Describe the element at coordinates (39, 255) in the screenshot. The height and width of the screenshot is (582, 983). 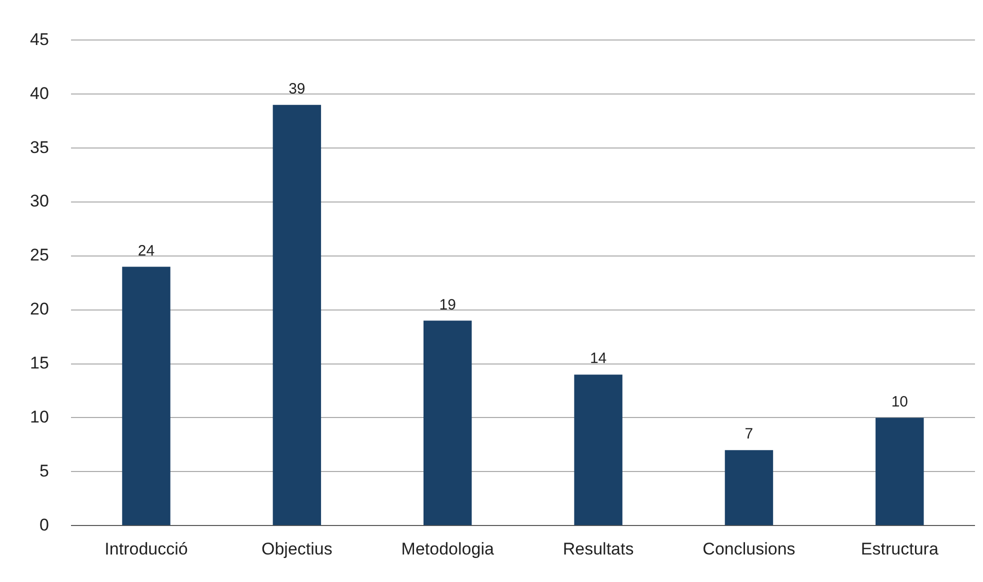
I see `y-tick-label: 25` at that location.